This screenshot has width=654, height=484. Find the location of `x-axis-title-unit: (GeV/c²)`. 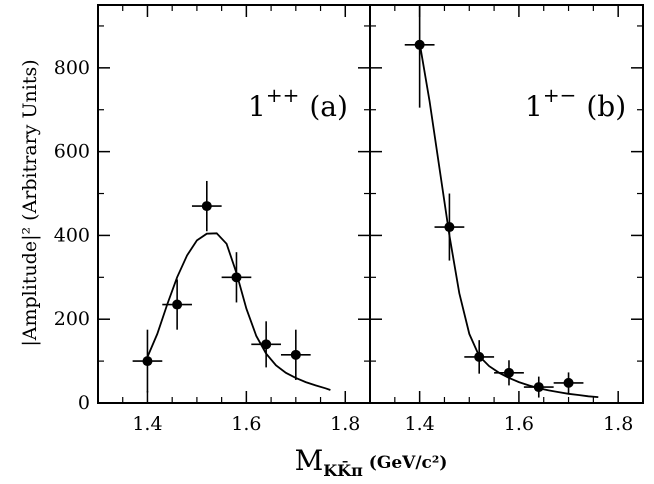

x-axis-title-unit: (GeV/c²) is located at coordinates (408, 463).